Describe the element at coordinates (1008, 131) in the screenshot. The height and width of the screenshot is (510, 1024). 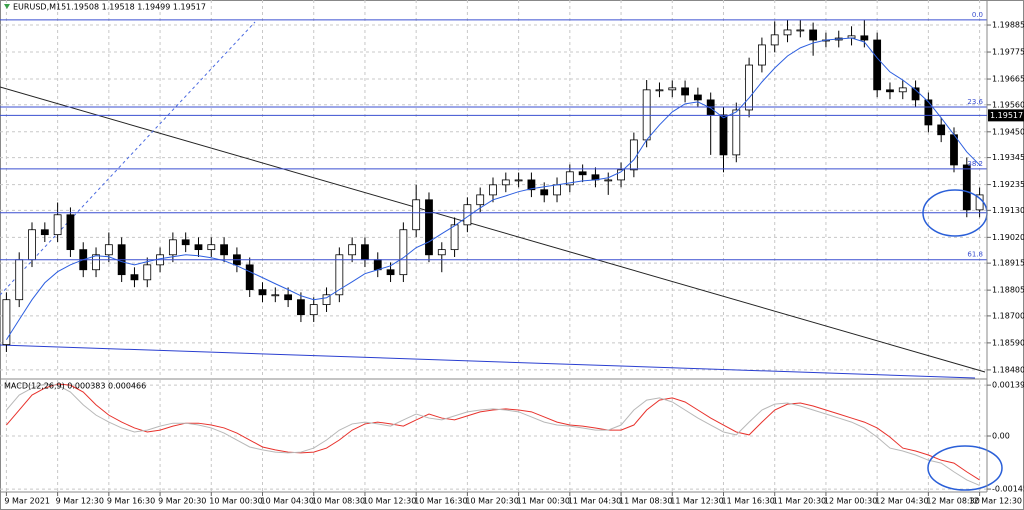
I see `y-tick-label: 1.19450` at that location.